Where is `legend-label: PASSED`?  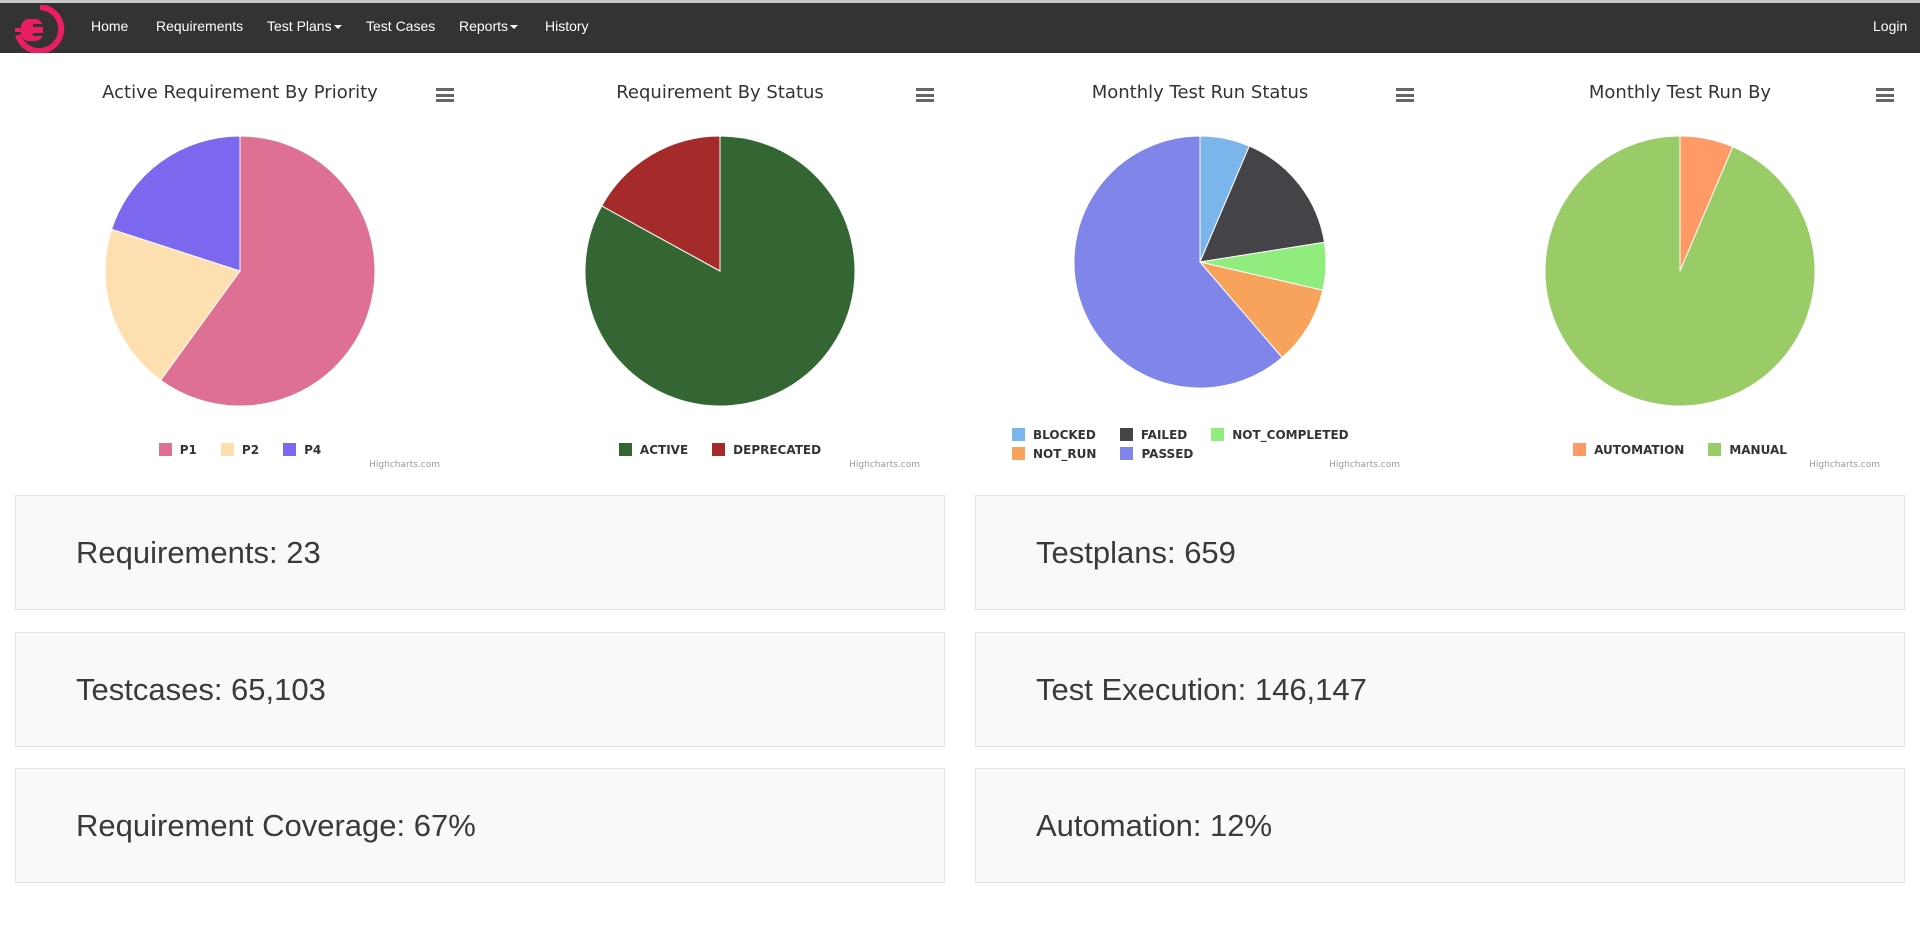
legend-label: PASSED is located at coordinates (1167, 454).